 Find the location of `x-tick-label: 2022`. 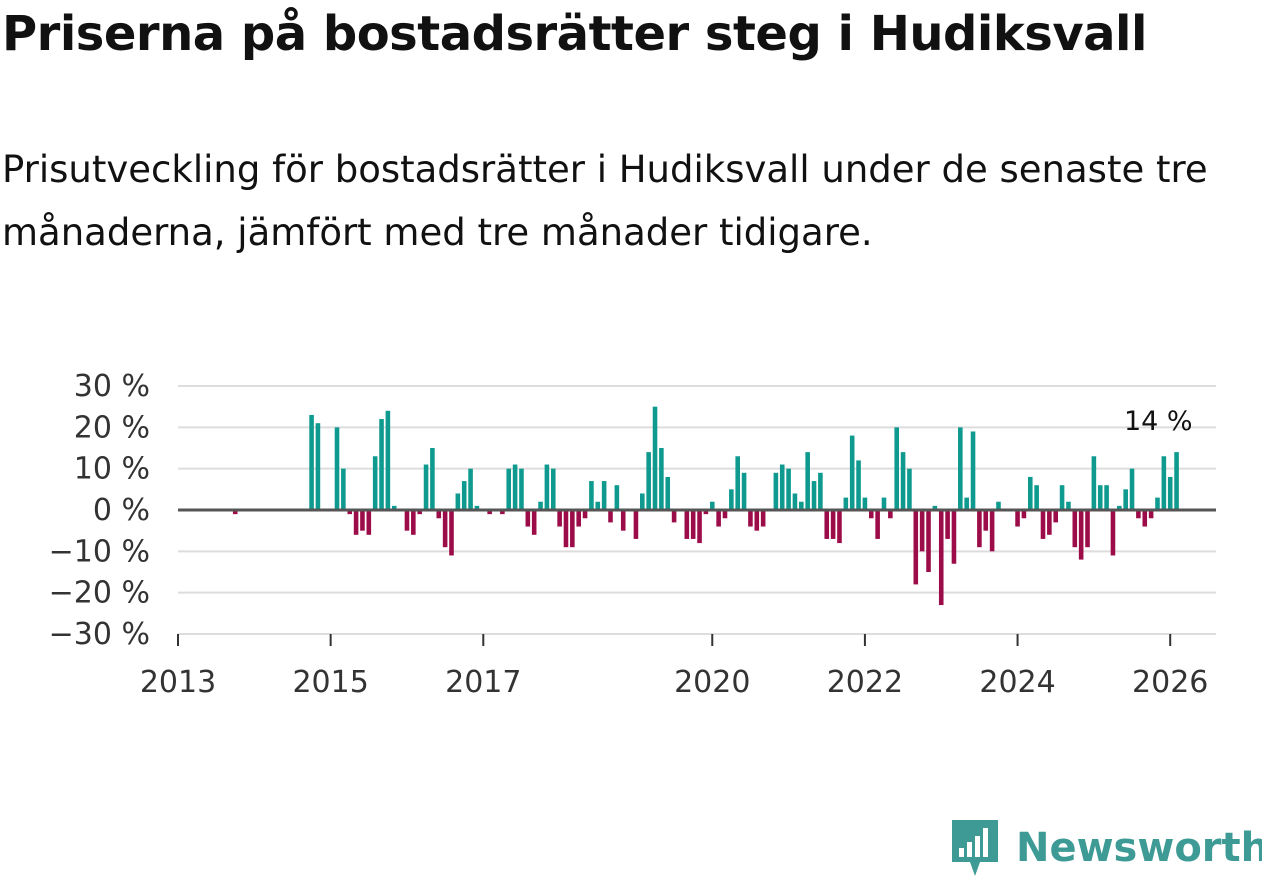

x-tick-label: 2022 is located at coordinates (865, 682).